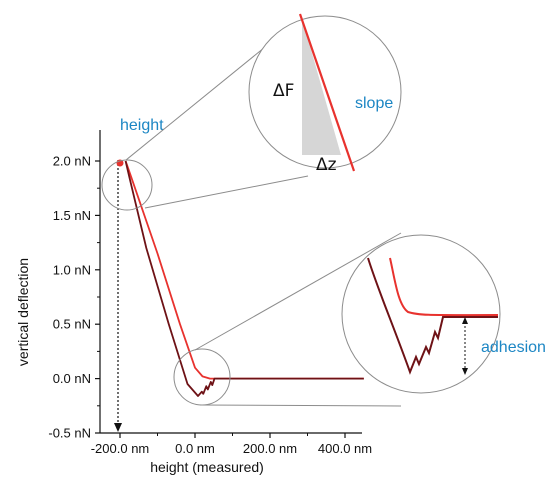 This screenshot has width=558, height=477. Describe the element at coordinates (465, 371) in the screenshot. I see `adhesion-arrow-head-down` at that location.